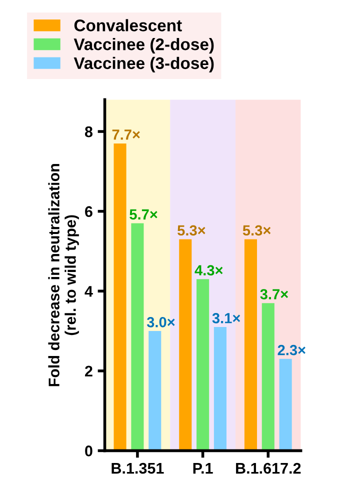 The width and height of the screenshot is (338, 498). What do you see at coordinates (138, 468) in the screenshot?
I see `x-tick-label: B.1.351` at bounding box center [138, 468].